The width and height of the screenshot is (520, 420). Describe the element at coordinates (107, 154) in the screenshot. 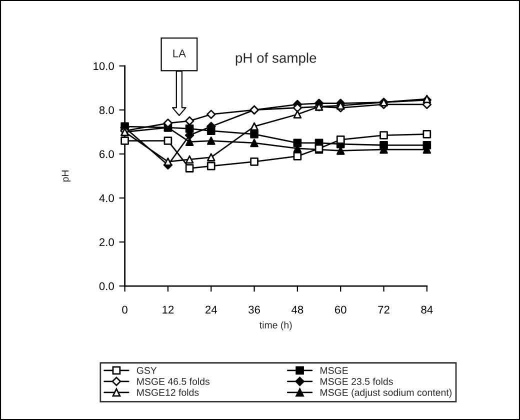

I see `y-tick-label: 6.0` at that location.